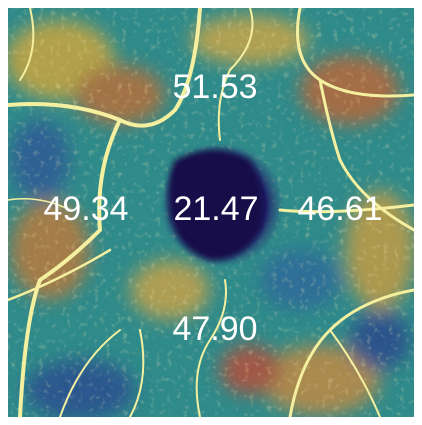 This screenshot has height=425, width=422. I want to click on central-density: 21.47, so click(215, 209).